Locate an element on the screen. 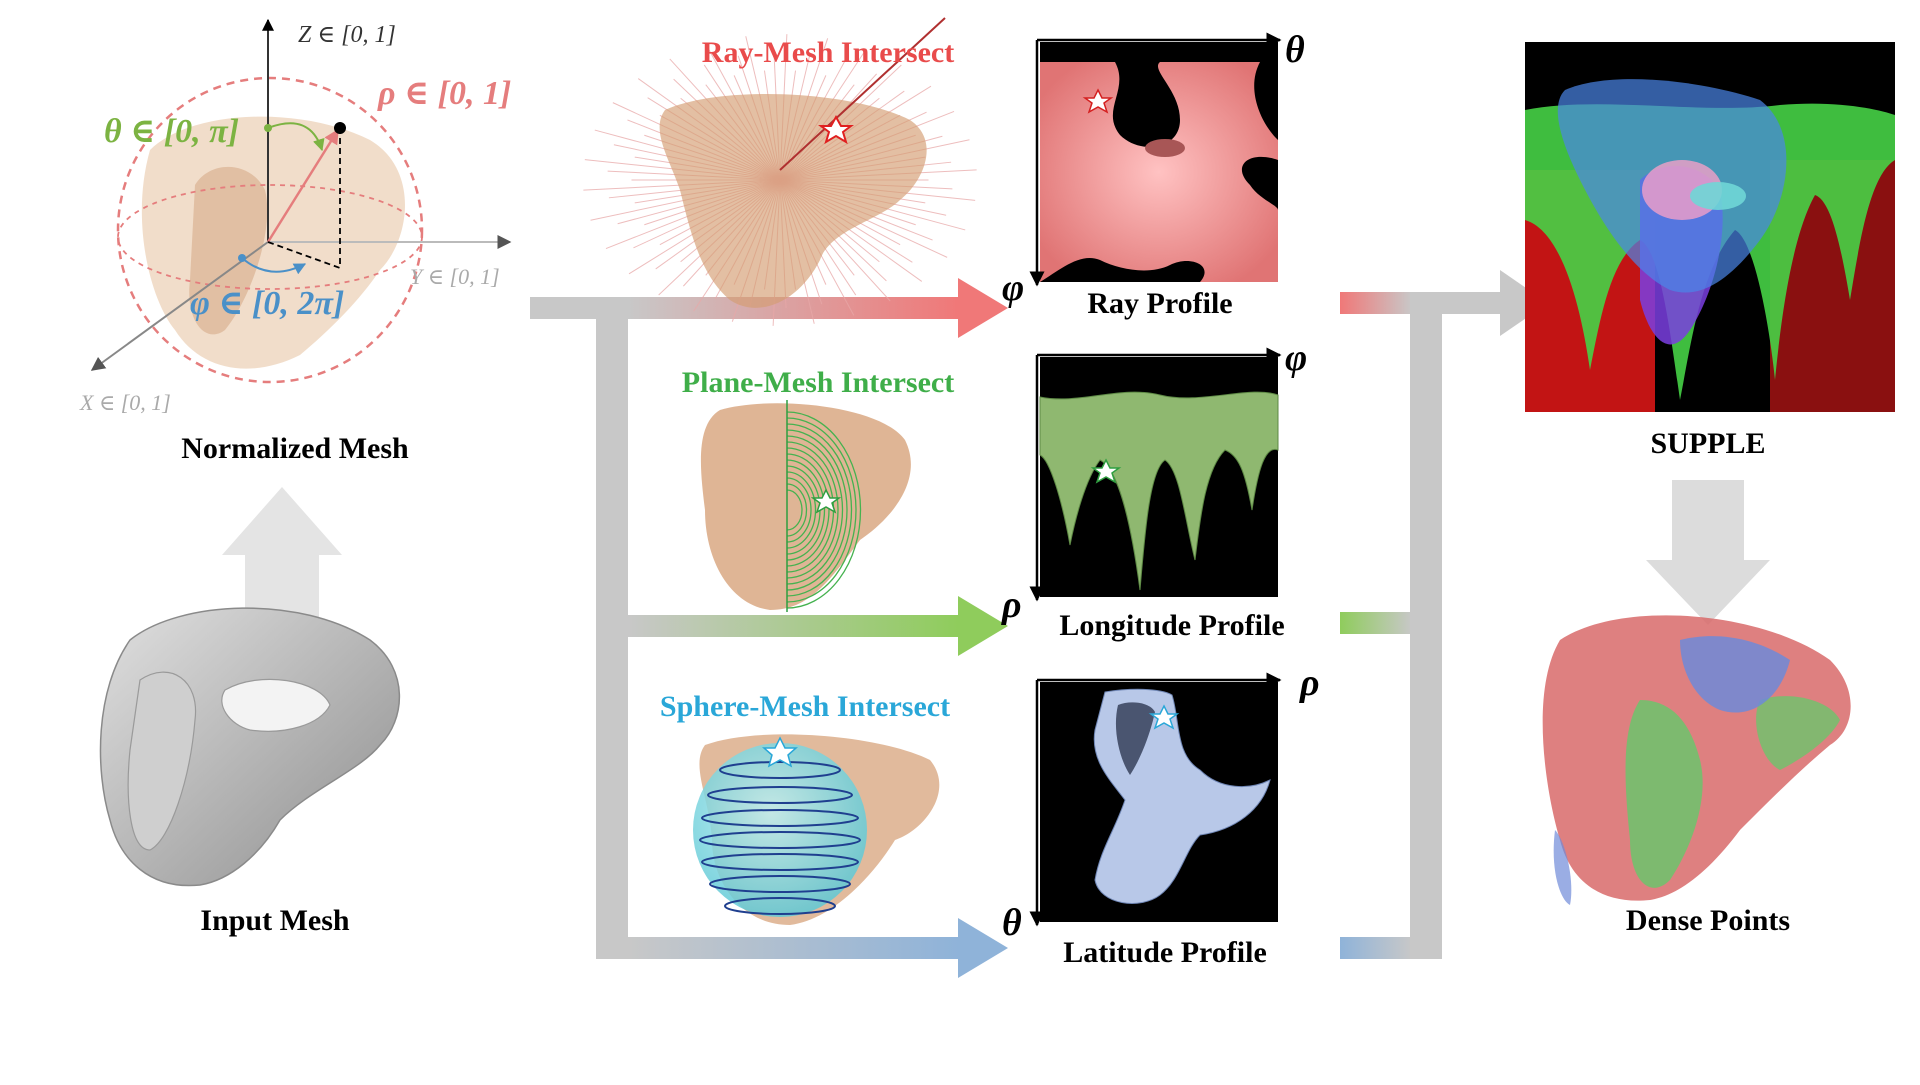 The image size is (1920, 1085). phi-dot is located at coordinates (242, 258).